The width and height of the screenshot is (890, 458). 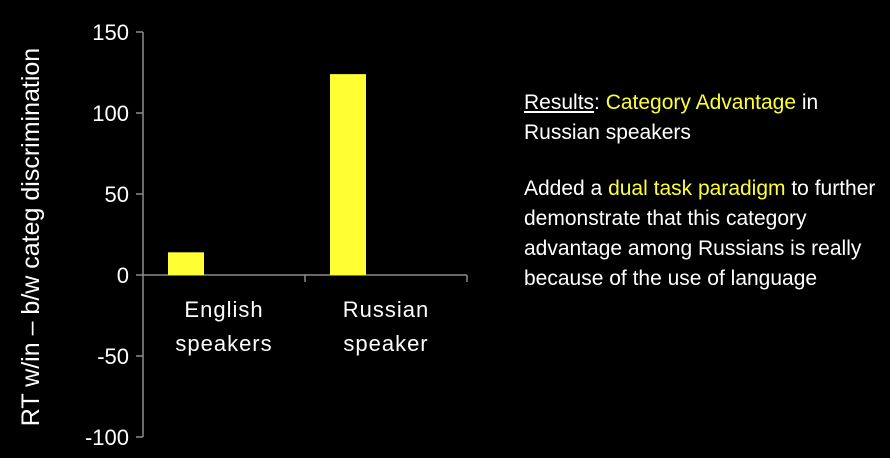 What do you see at coordinates (113, 356) in the screenshot?
I see `y-tick-label: -50` at bounding box center [113, 356].